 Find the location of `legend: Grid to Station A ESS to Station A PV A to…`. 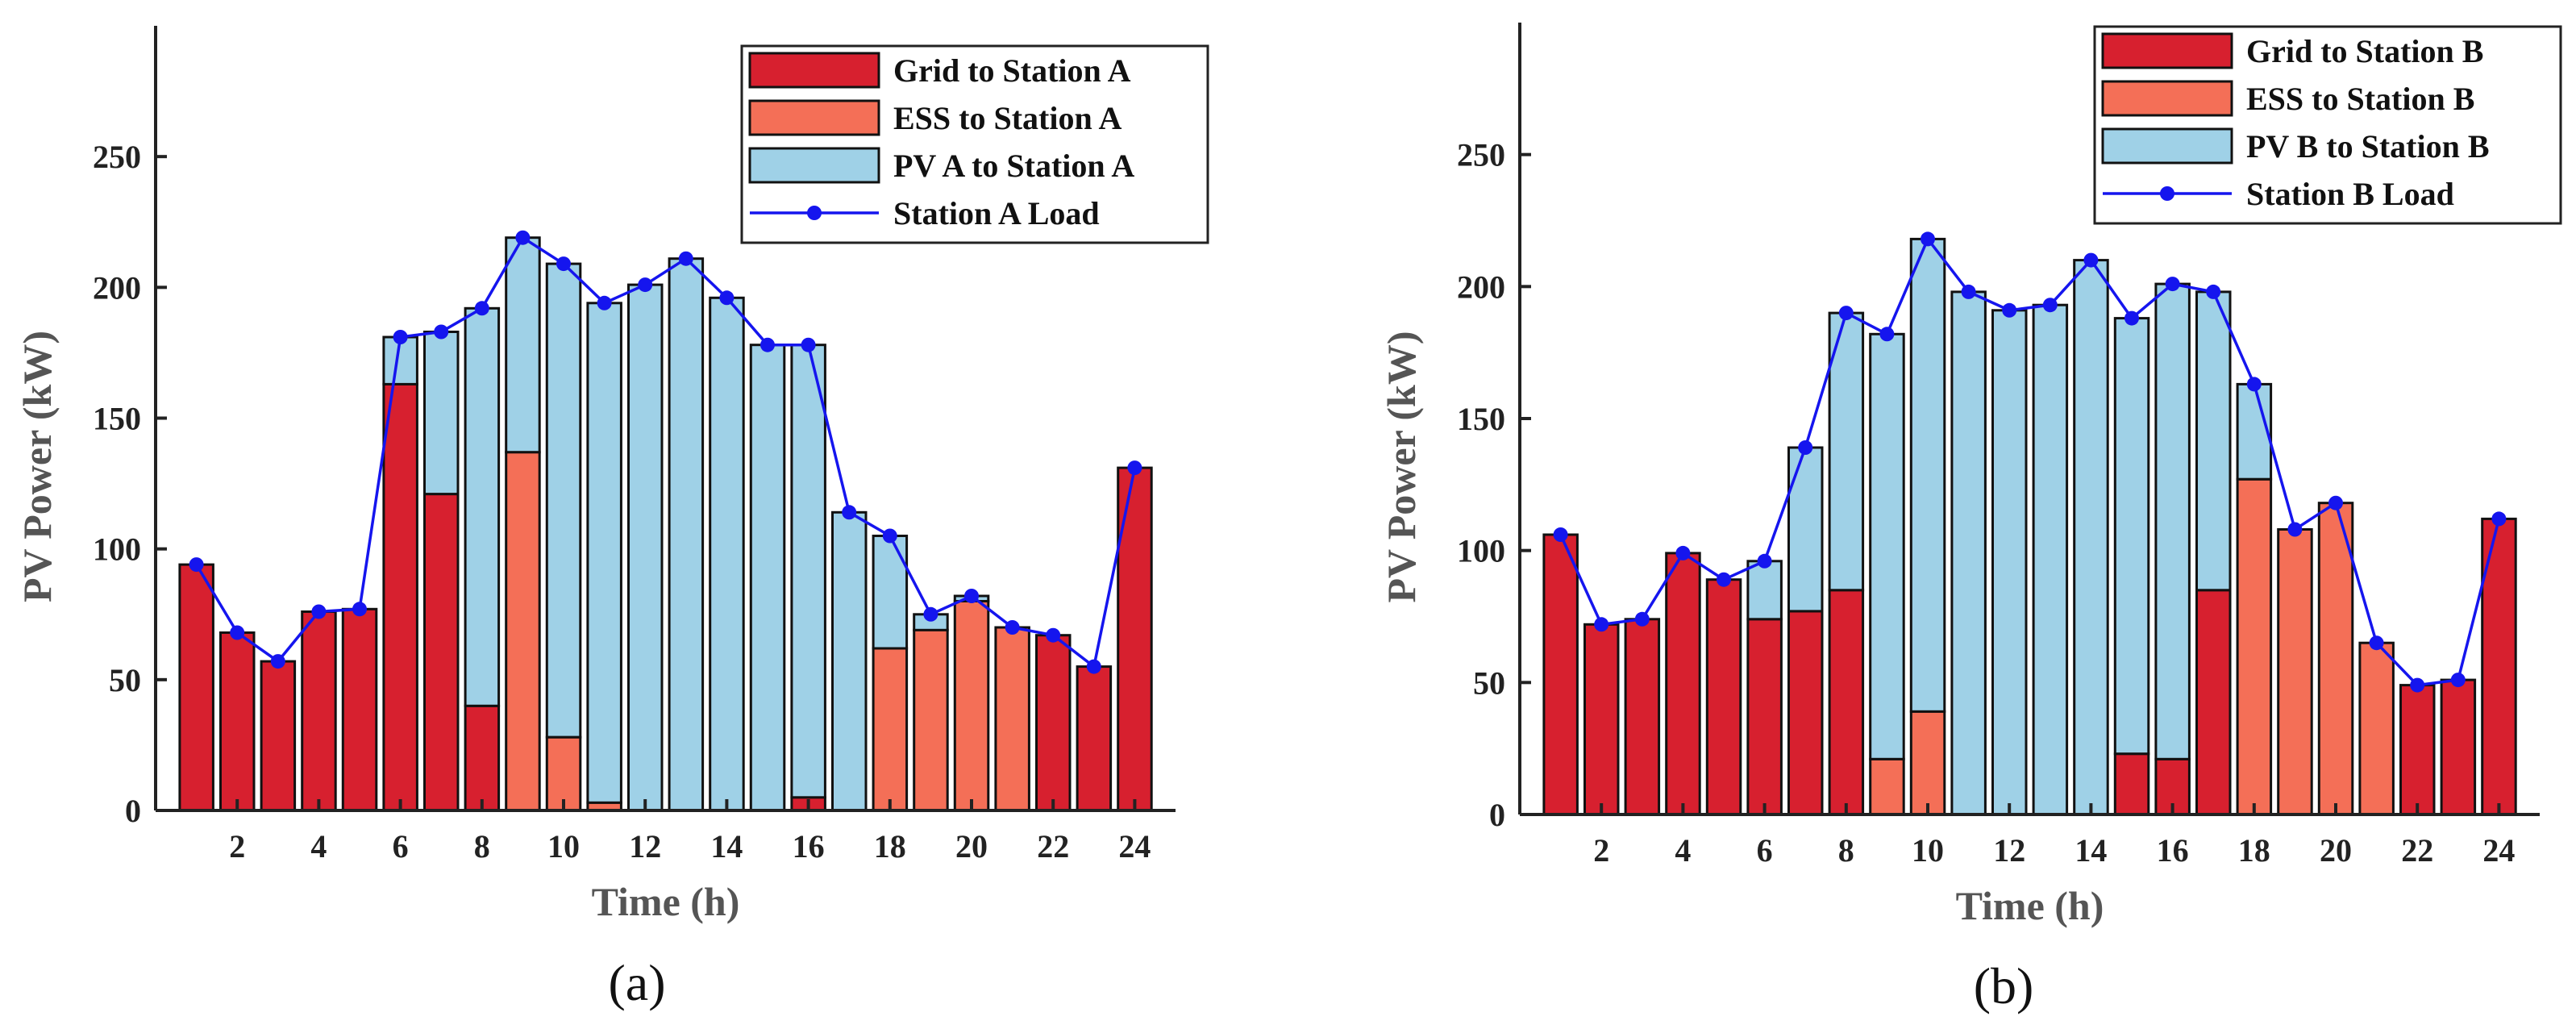

legend: Grid to Station A ESS to Station A PV A to… is located at coordinates (975, 144).